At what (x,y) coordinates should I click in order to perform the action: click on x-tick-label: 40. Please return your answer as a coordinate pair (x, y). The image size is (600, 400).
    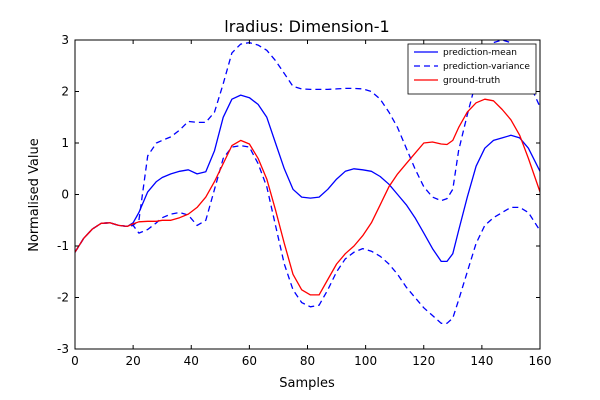
    Looking at the image, I should click on (191, 361).